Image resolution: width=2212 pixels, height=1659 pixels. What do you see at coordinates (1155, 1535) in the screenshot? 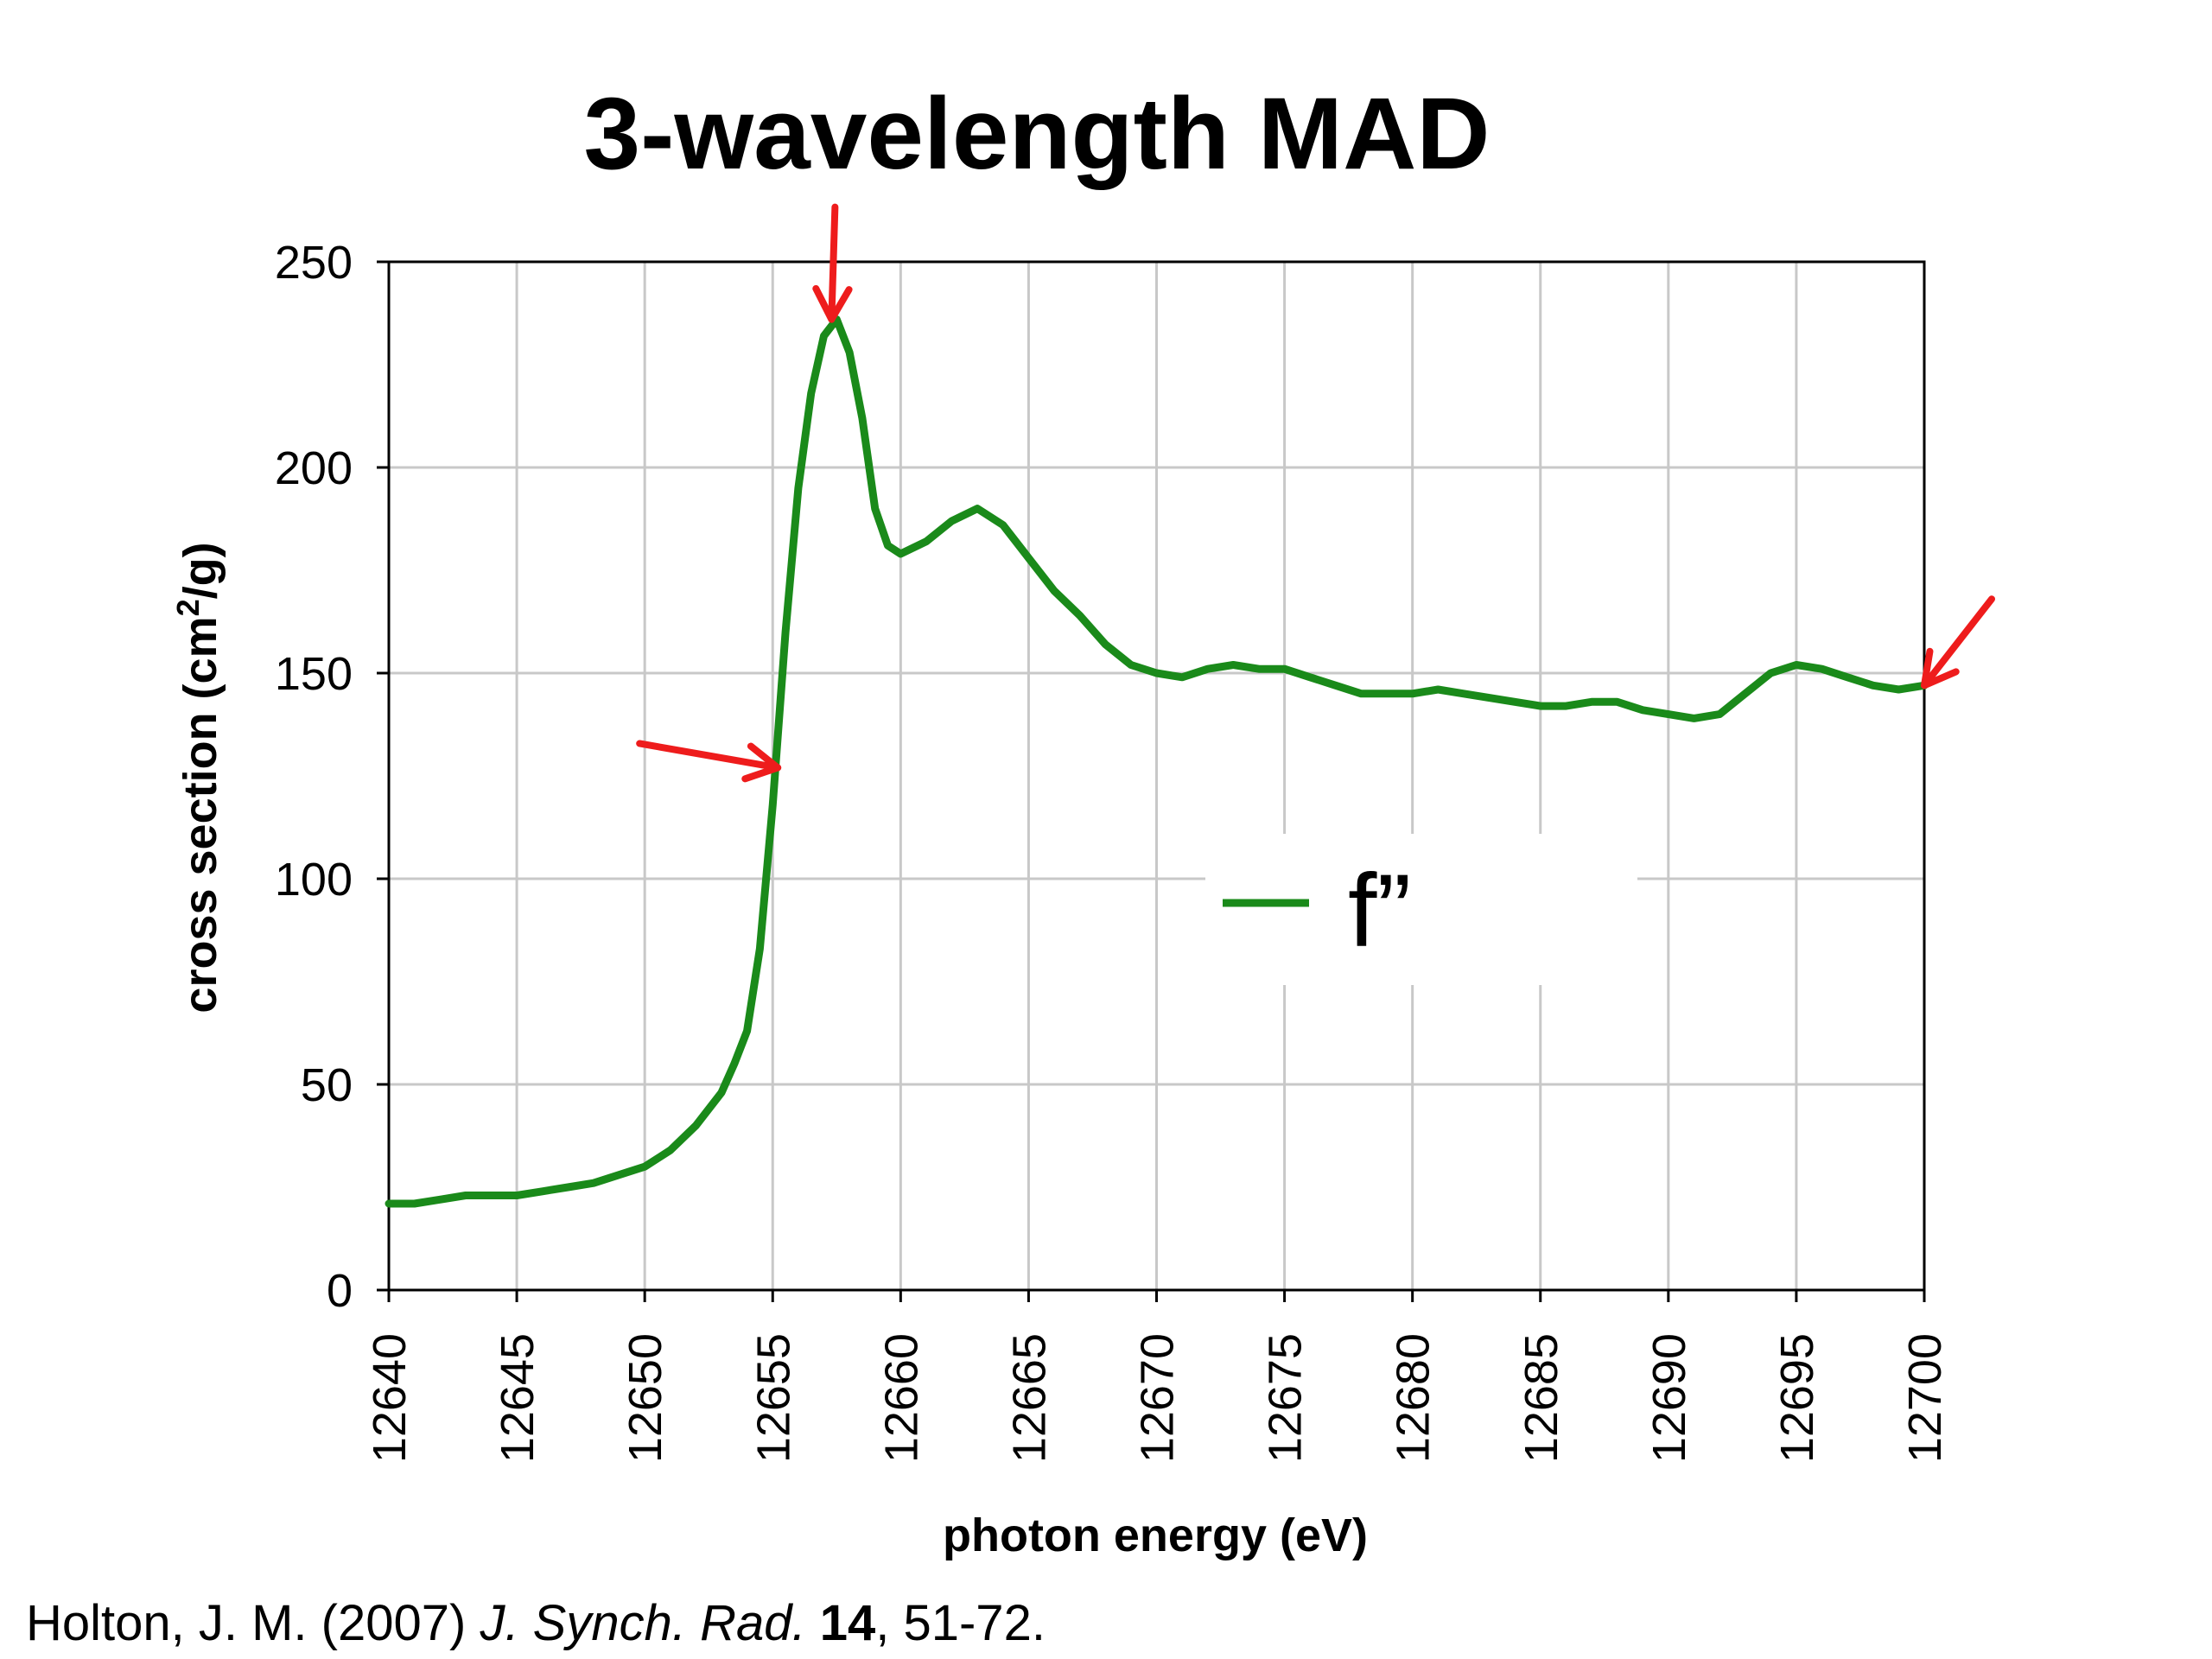
I see `x-axis-label: photon energy (eV)` at bounding box center [1155, 1535].